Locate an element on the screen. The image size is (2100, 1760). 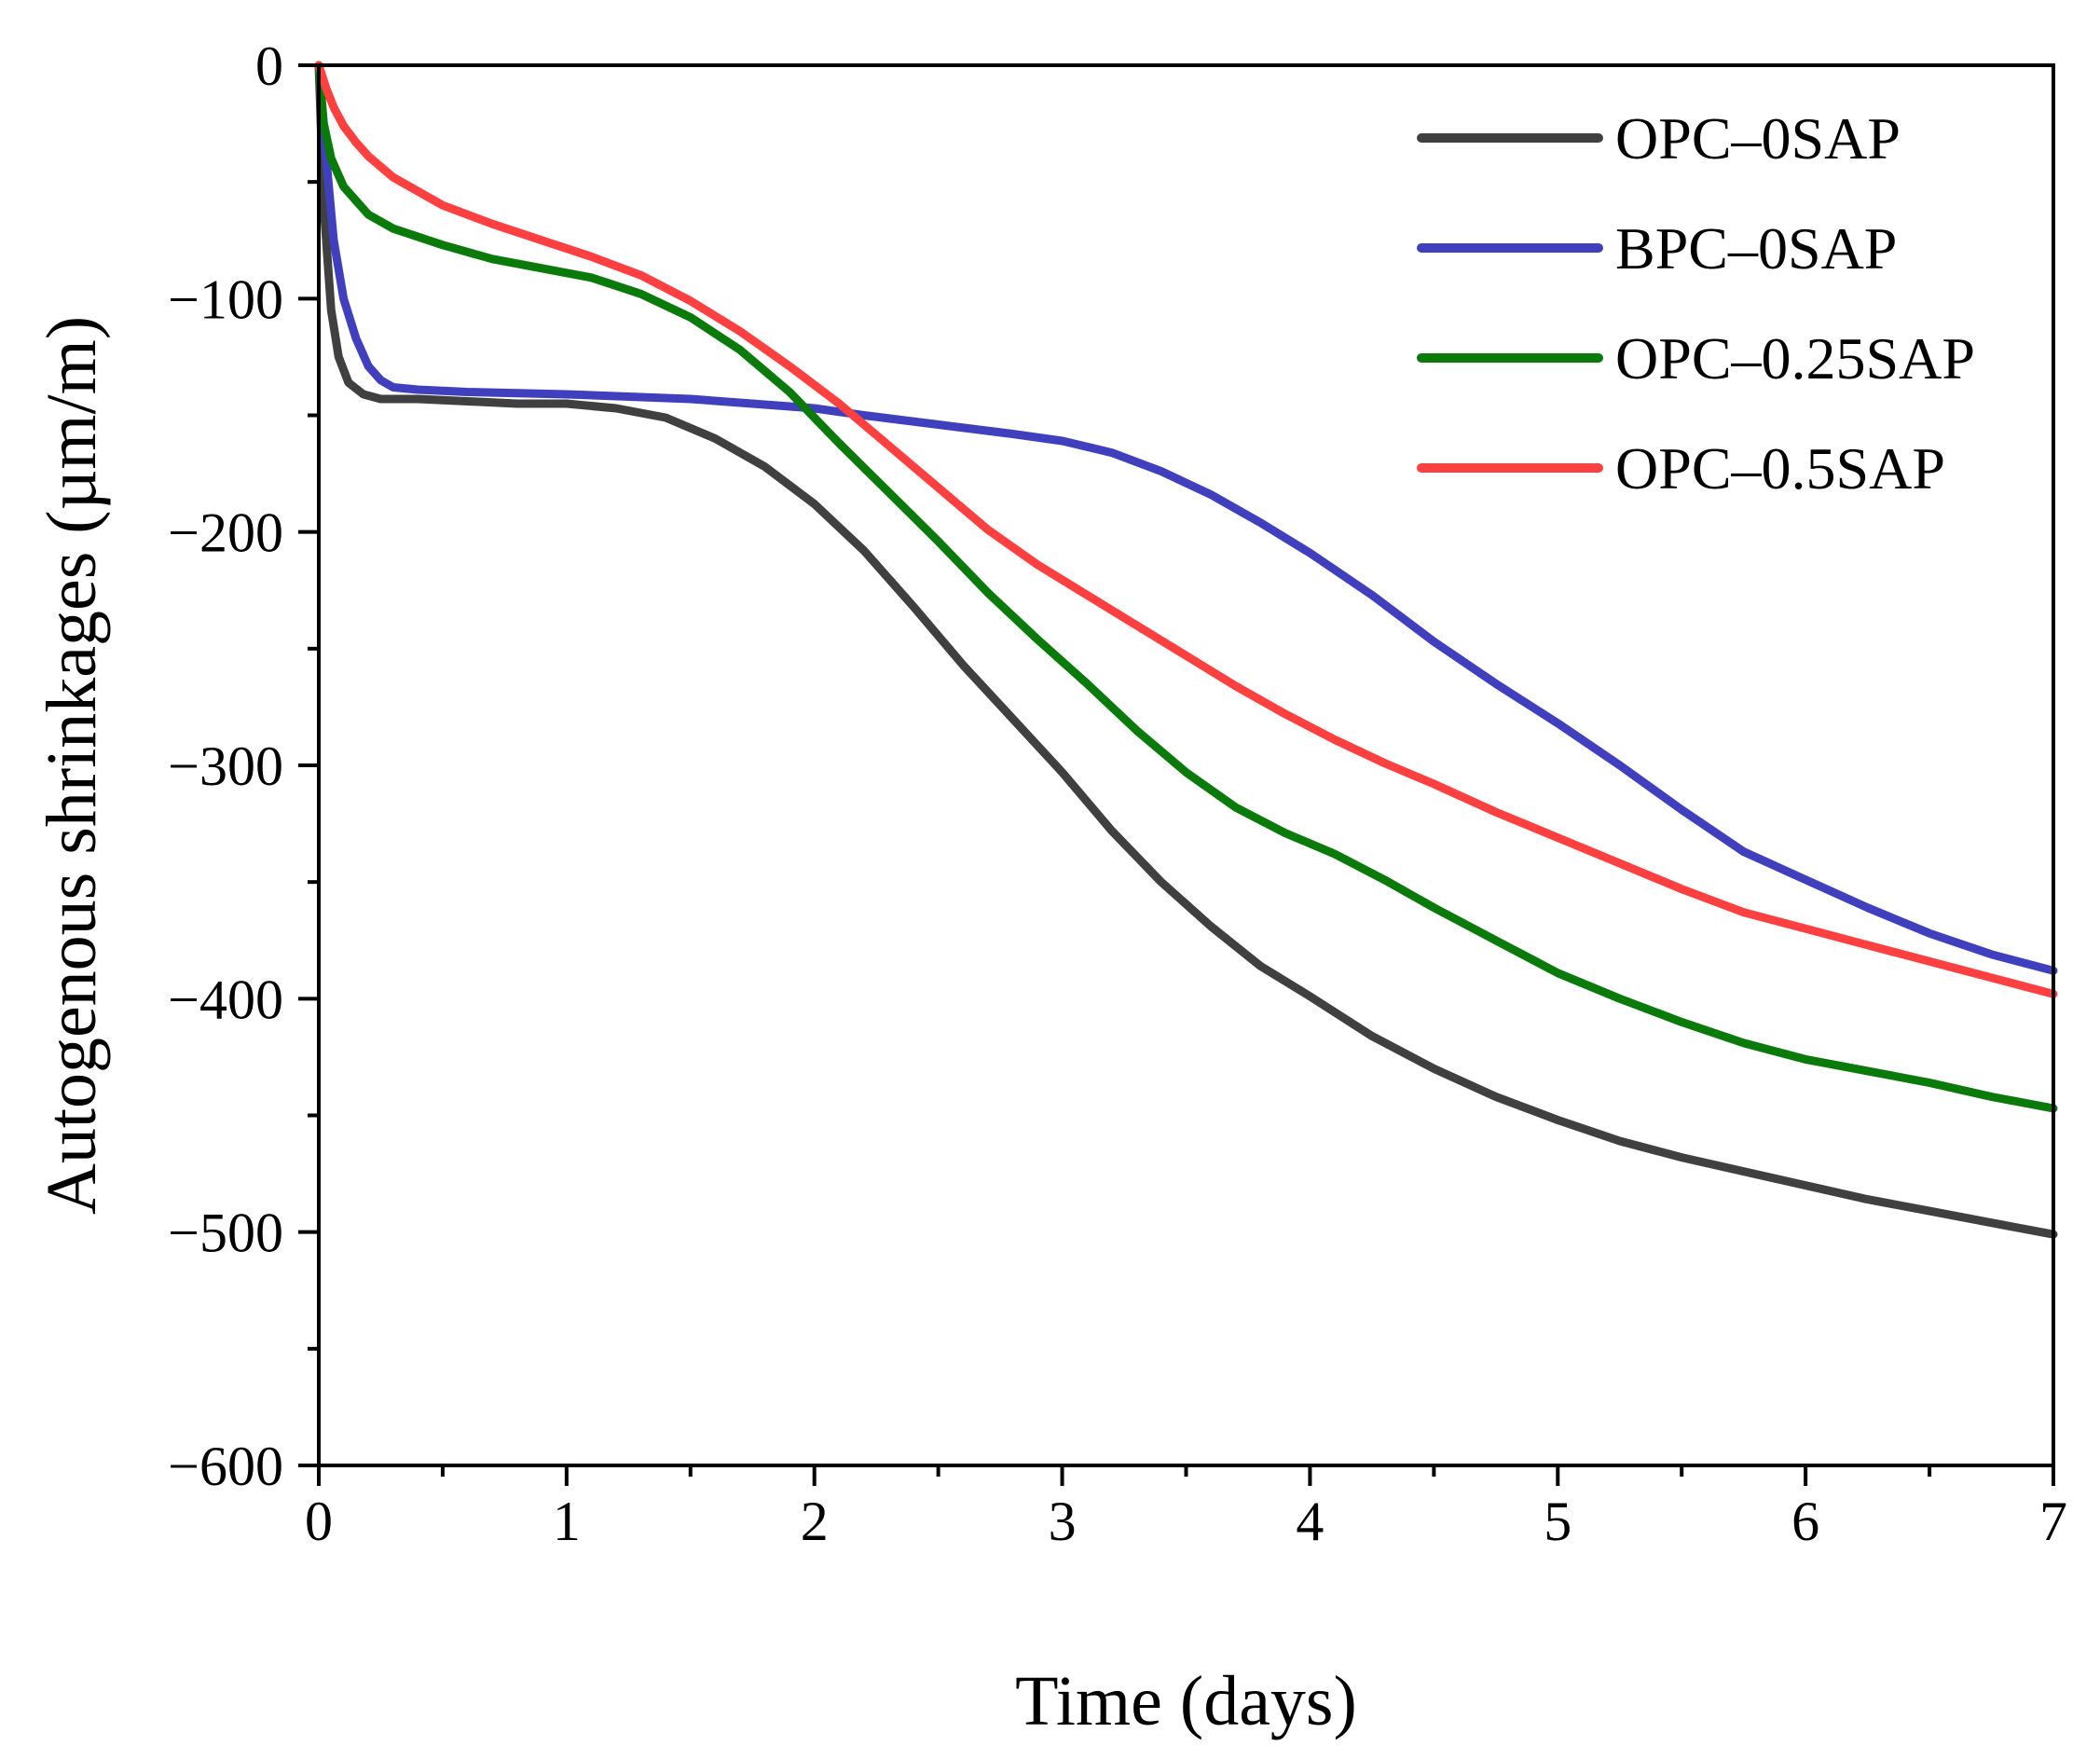
x-tick-label: 6 is located at coordinates (1805, 1521).